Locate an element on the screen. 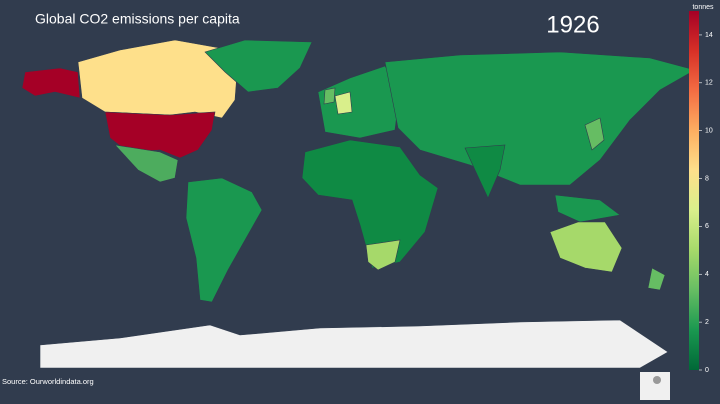 The height and width of the screenshot is (404, 720). logo-box is located at coordinates (655, 386).